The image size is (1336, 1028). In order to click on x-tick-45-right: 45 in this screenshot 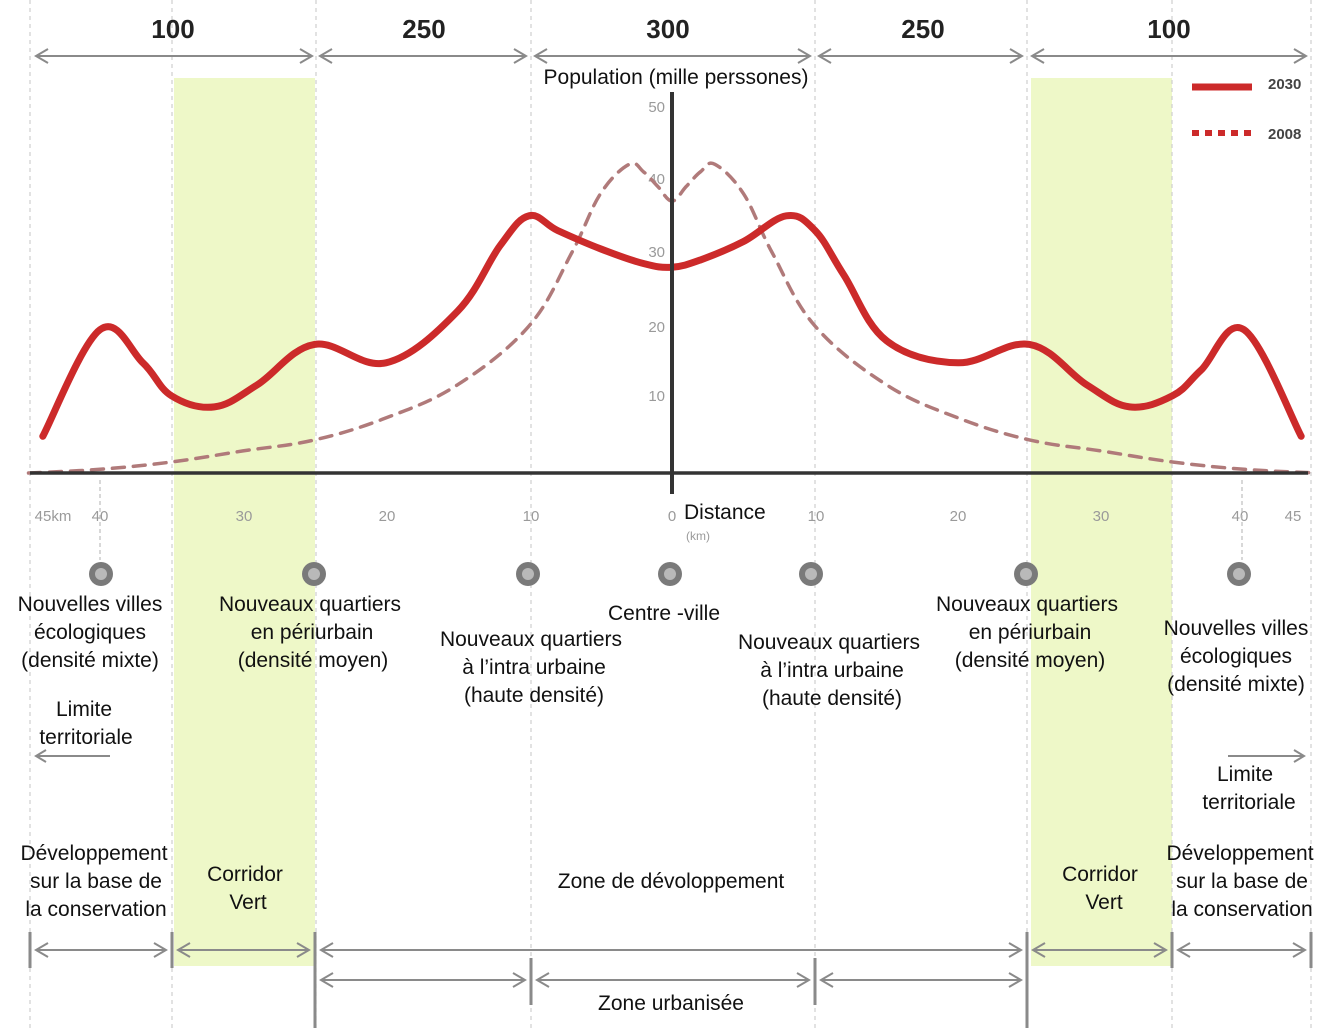, I will do `click(1293, 516)`.